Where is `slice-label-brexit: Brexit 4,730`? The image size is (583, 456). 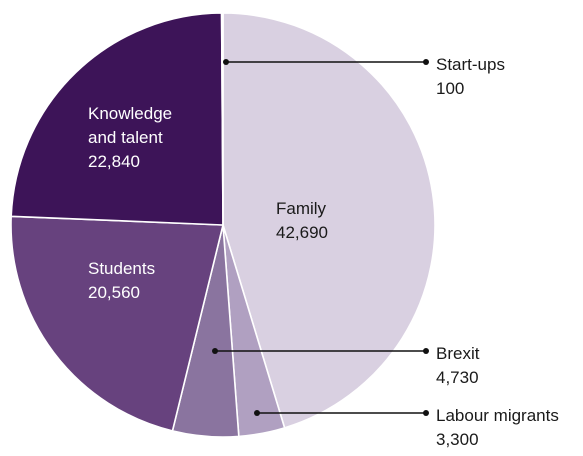 slice-label-brexit: Brexit 4,730 is located at coordinates (458, 365).